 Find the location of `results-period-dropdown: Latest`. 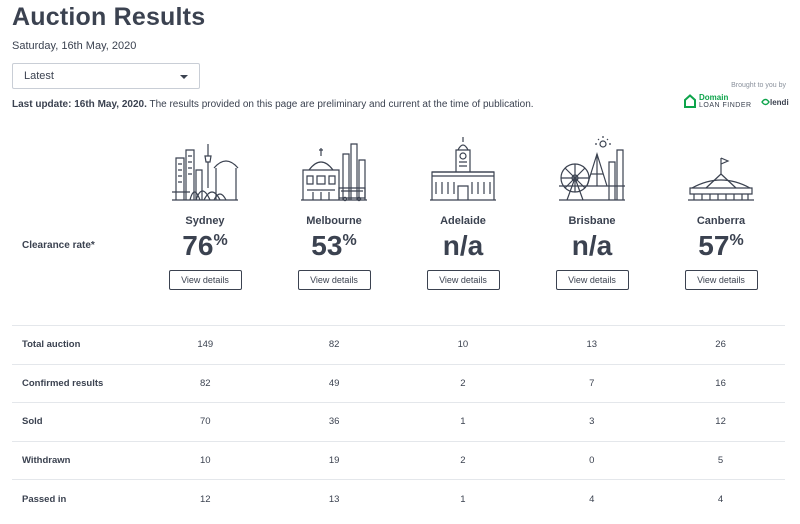

results-period-dropdown: Latest is located at coordinates (106, 76).